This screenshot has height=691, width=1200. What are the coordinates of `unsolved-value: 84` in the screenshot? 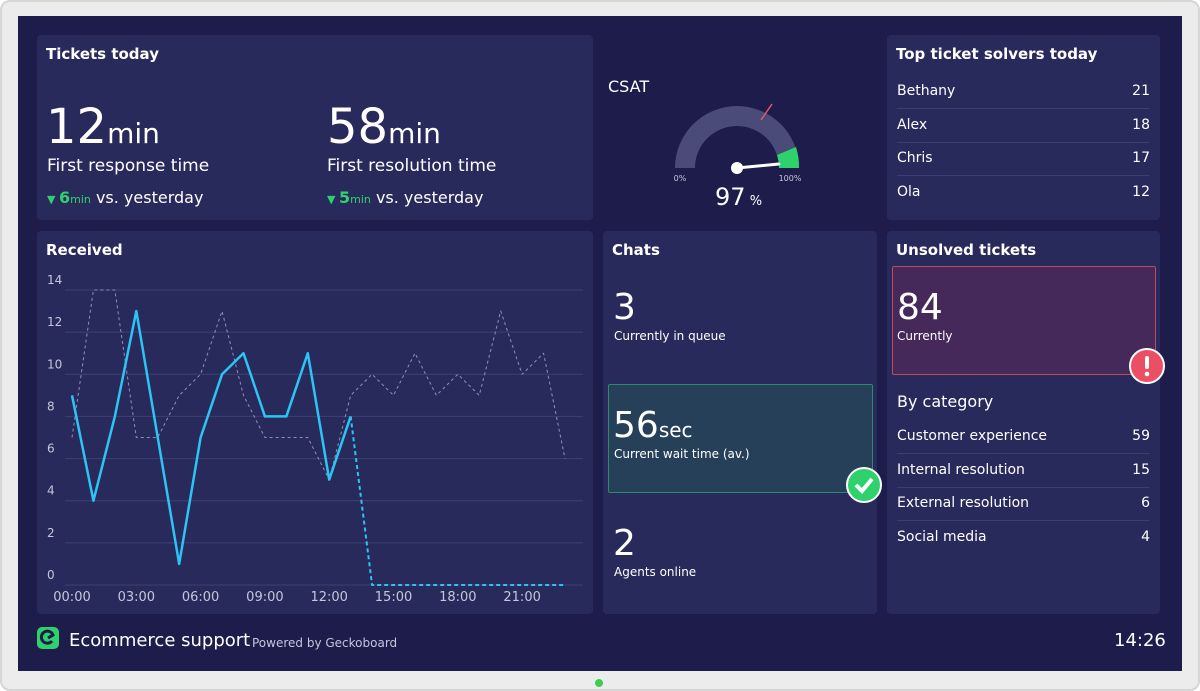 It's located at (920, 307).